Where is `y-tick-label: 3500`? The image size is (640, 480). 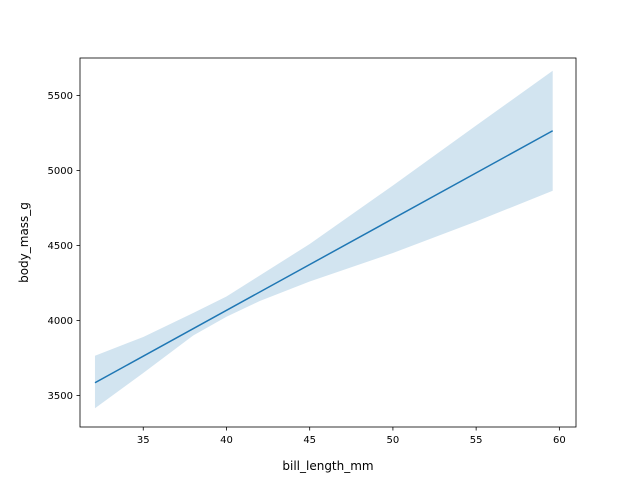
y-tick-label: 3500 is located at coordinates (60, 396).